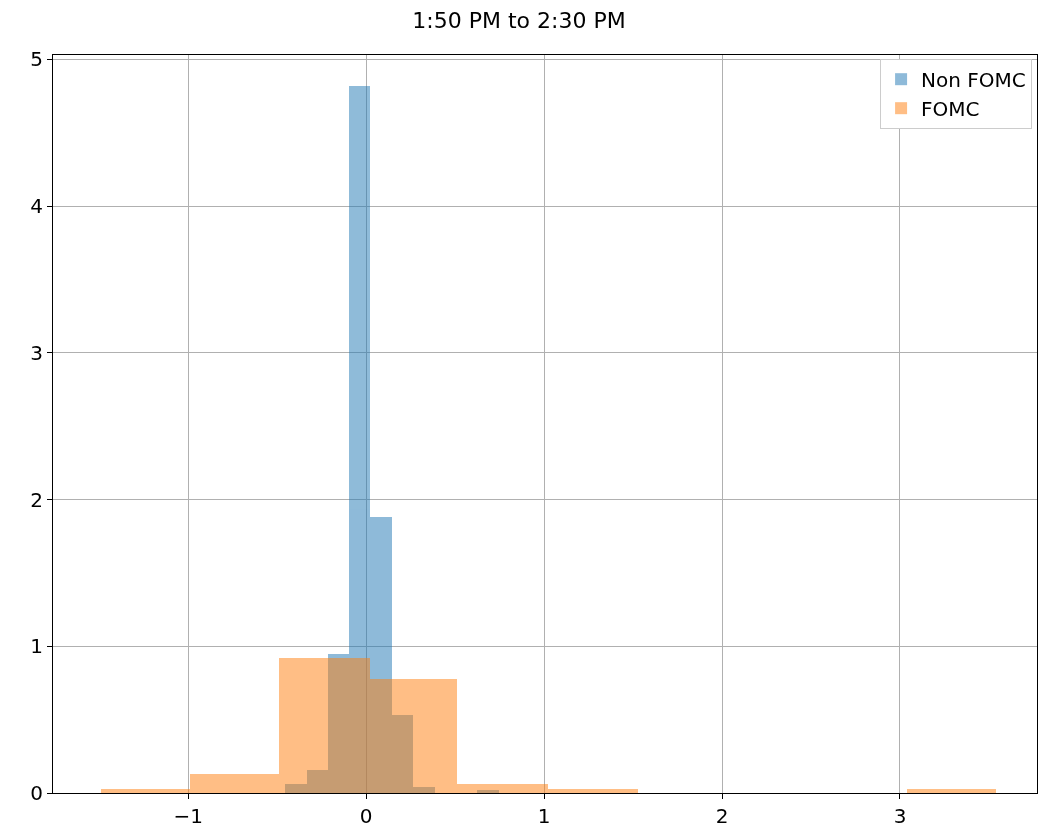  What do you see at coordinates (36, 59) in the screenshot?
I see `y-tick-label: 5` at bounding box center [36, 59].